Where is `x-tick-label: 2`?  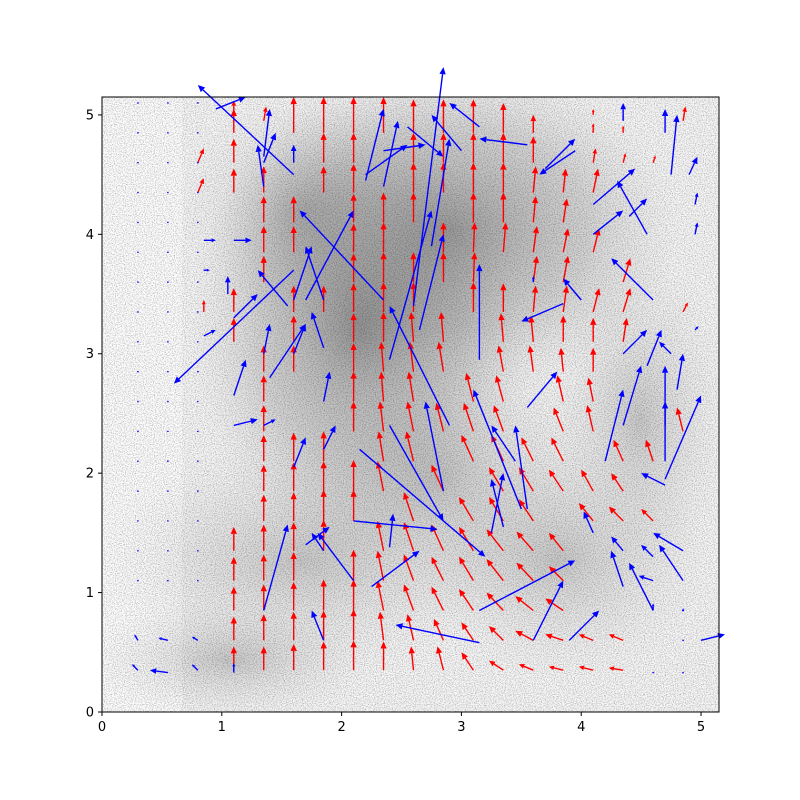 x-tick-label: 2 is located at coordinates (341, 727).